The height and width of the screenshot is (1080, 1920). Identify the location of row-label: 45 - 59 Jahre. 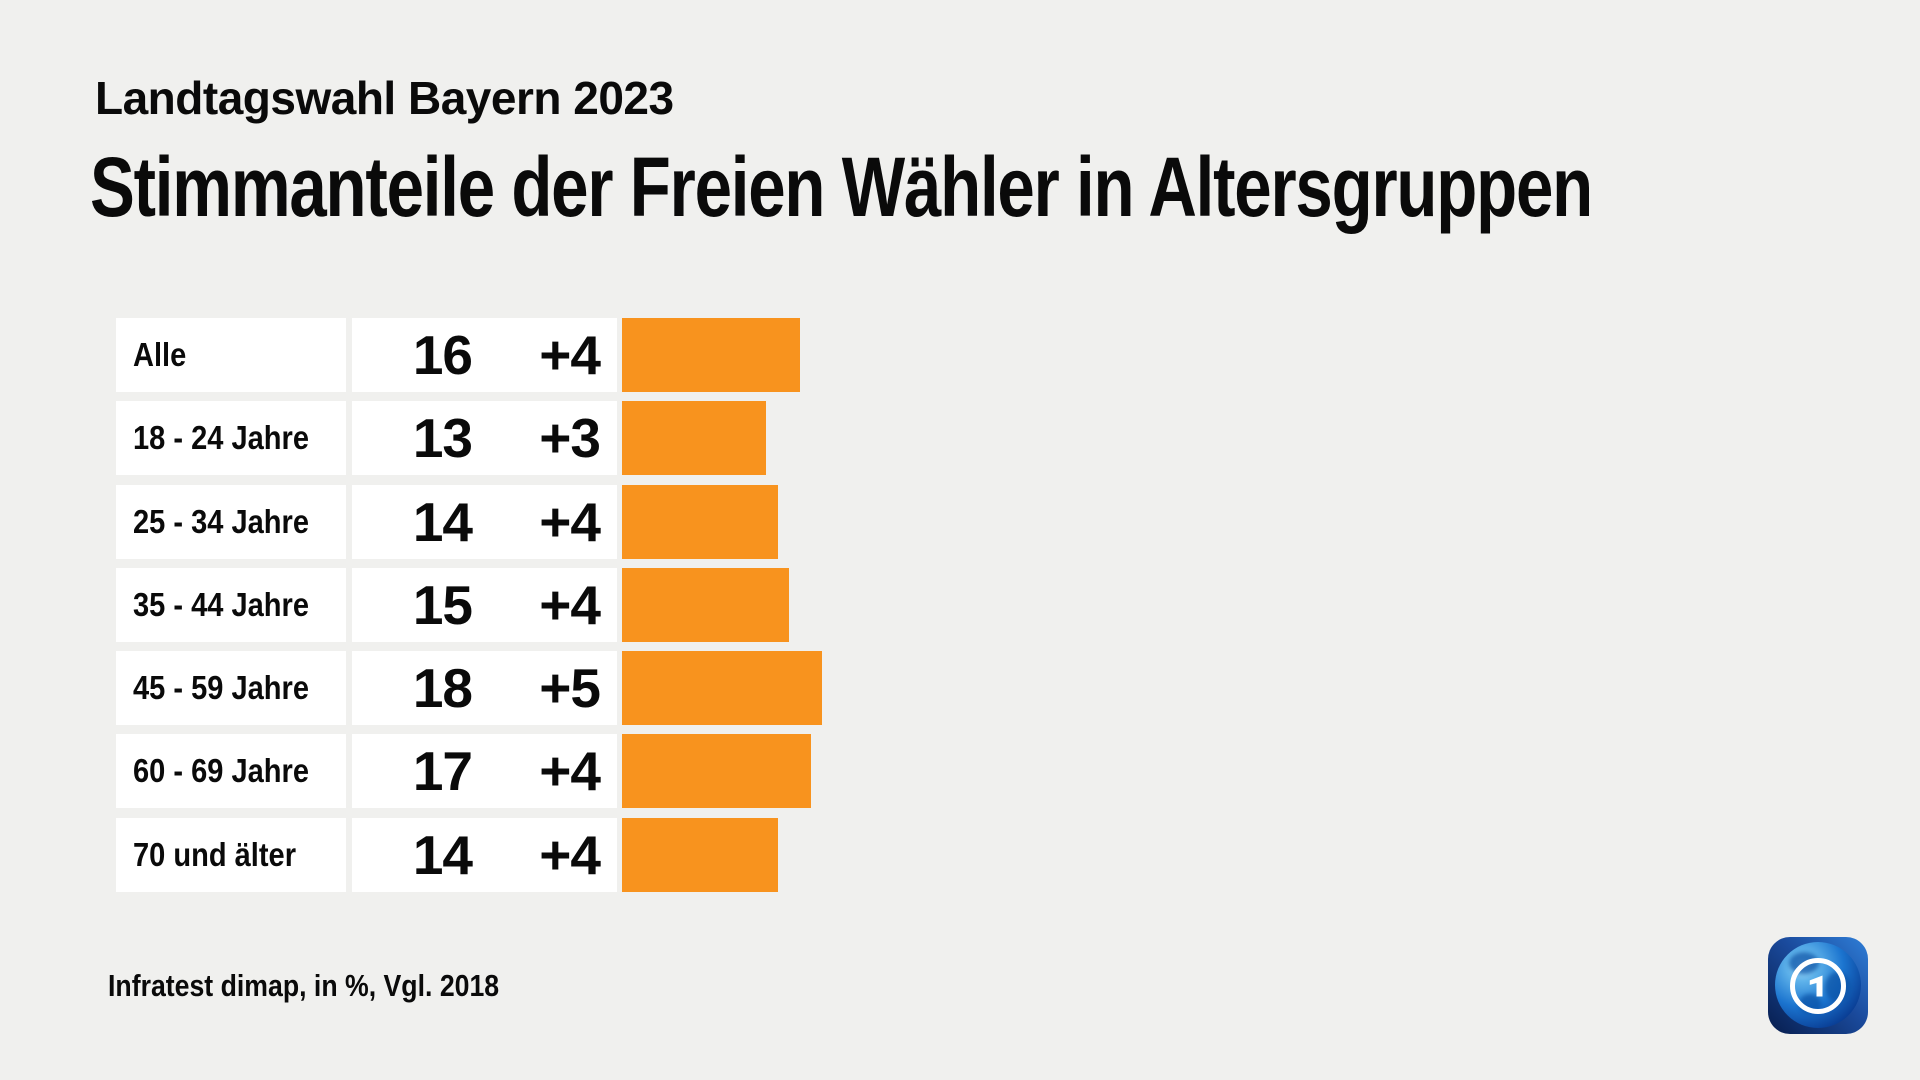
(221, 688).